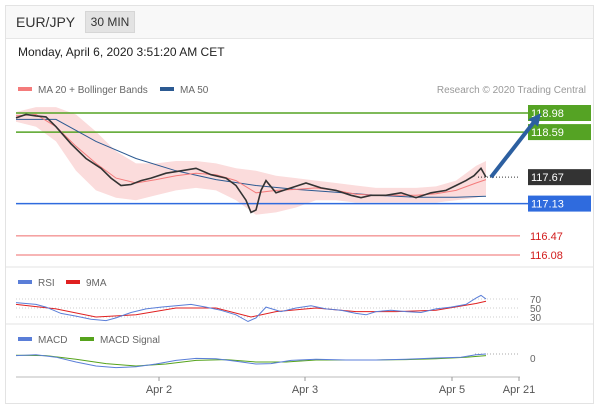  What do you see at coordinates (46, 283) in the screenshot?
I see `legend-label-rsi: RSI` at bounding box center [46, 283].